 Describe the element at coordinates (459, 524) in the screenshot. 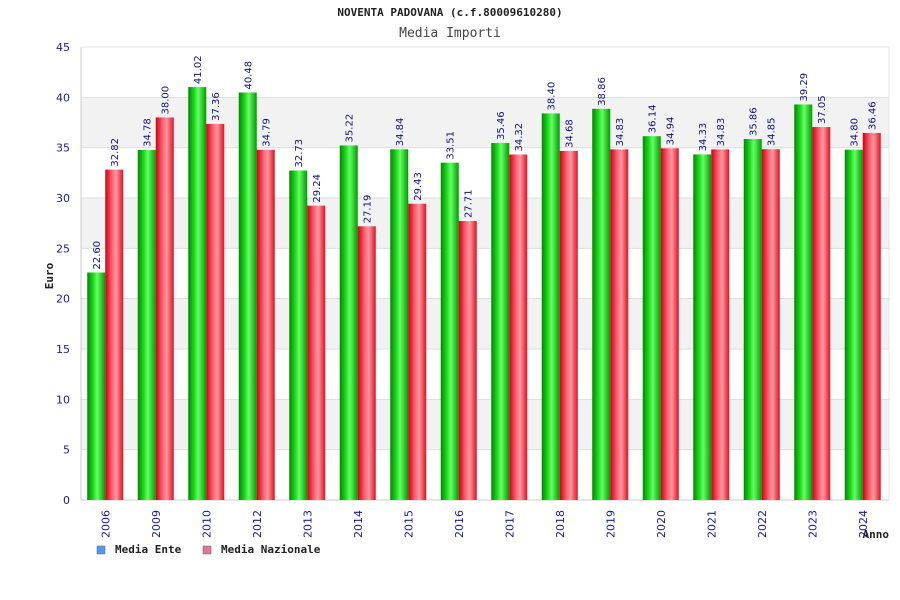

I see `x-tick-label: 2016` at that location.